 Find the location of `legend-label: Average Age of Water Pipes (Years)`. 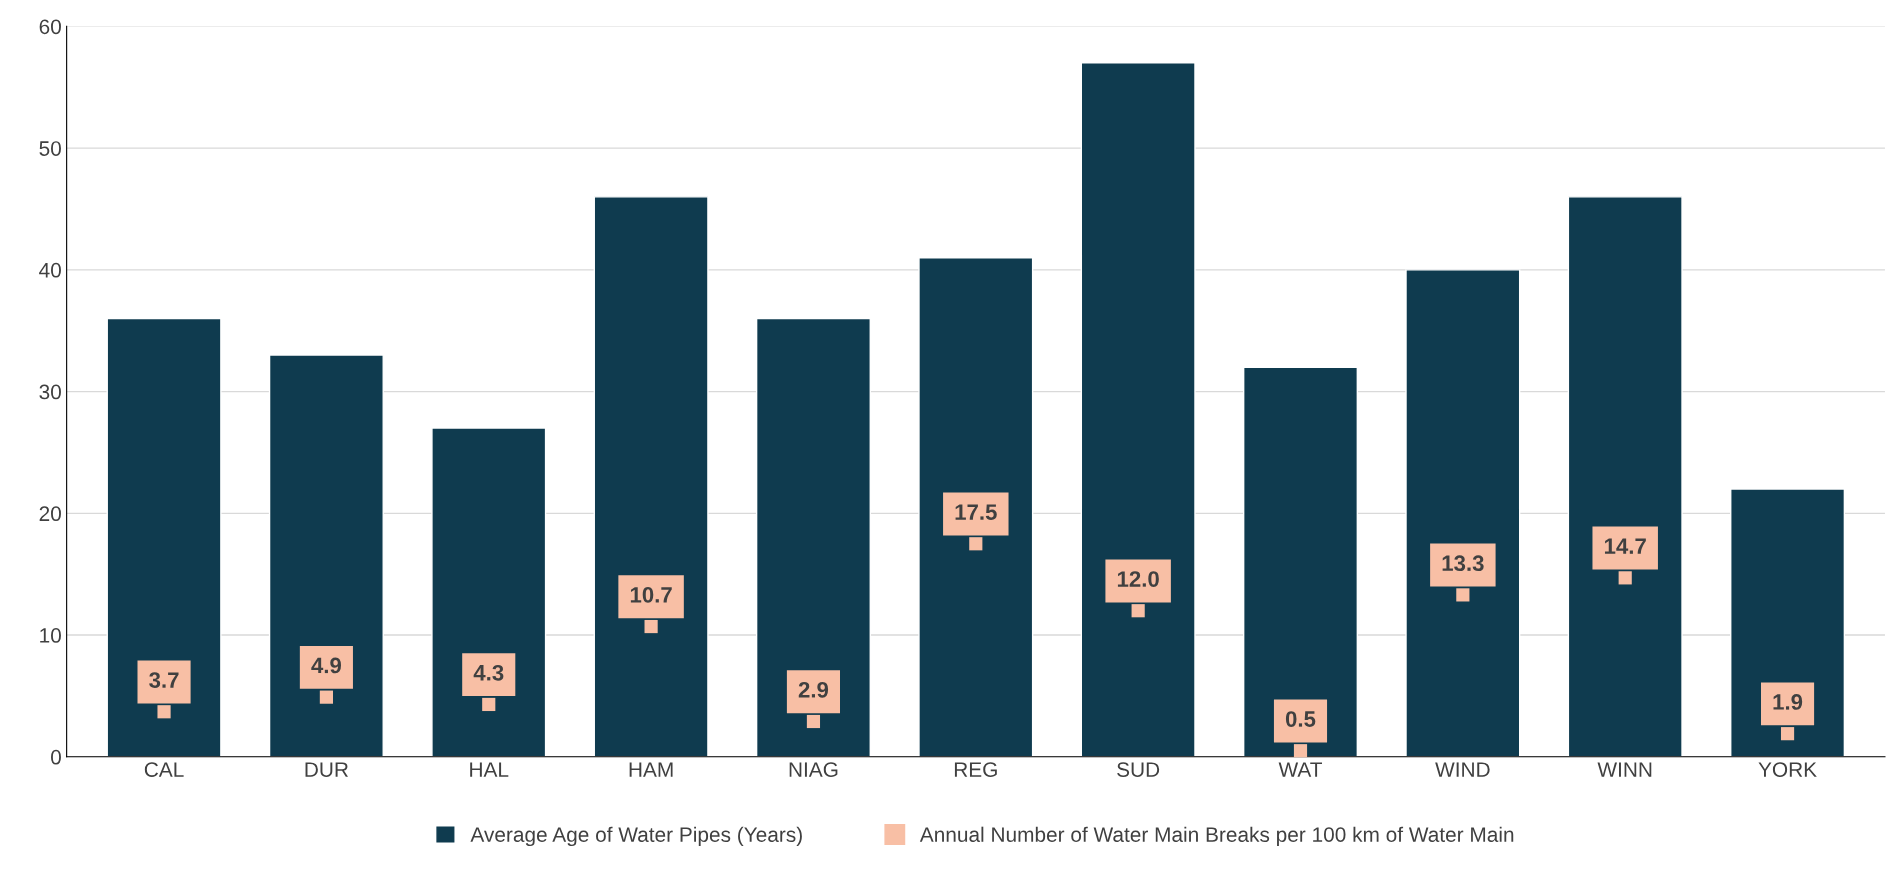

legend-label: Average Age of Water Pipes (Years) is located at coordinates (636, 836).